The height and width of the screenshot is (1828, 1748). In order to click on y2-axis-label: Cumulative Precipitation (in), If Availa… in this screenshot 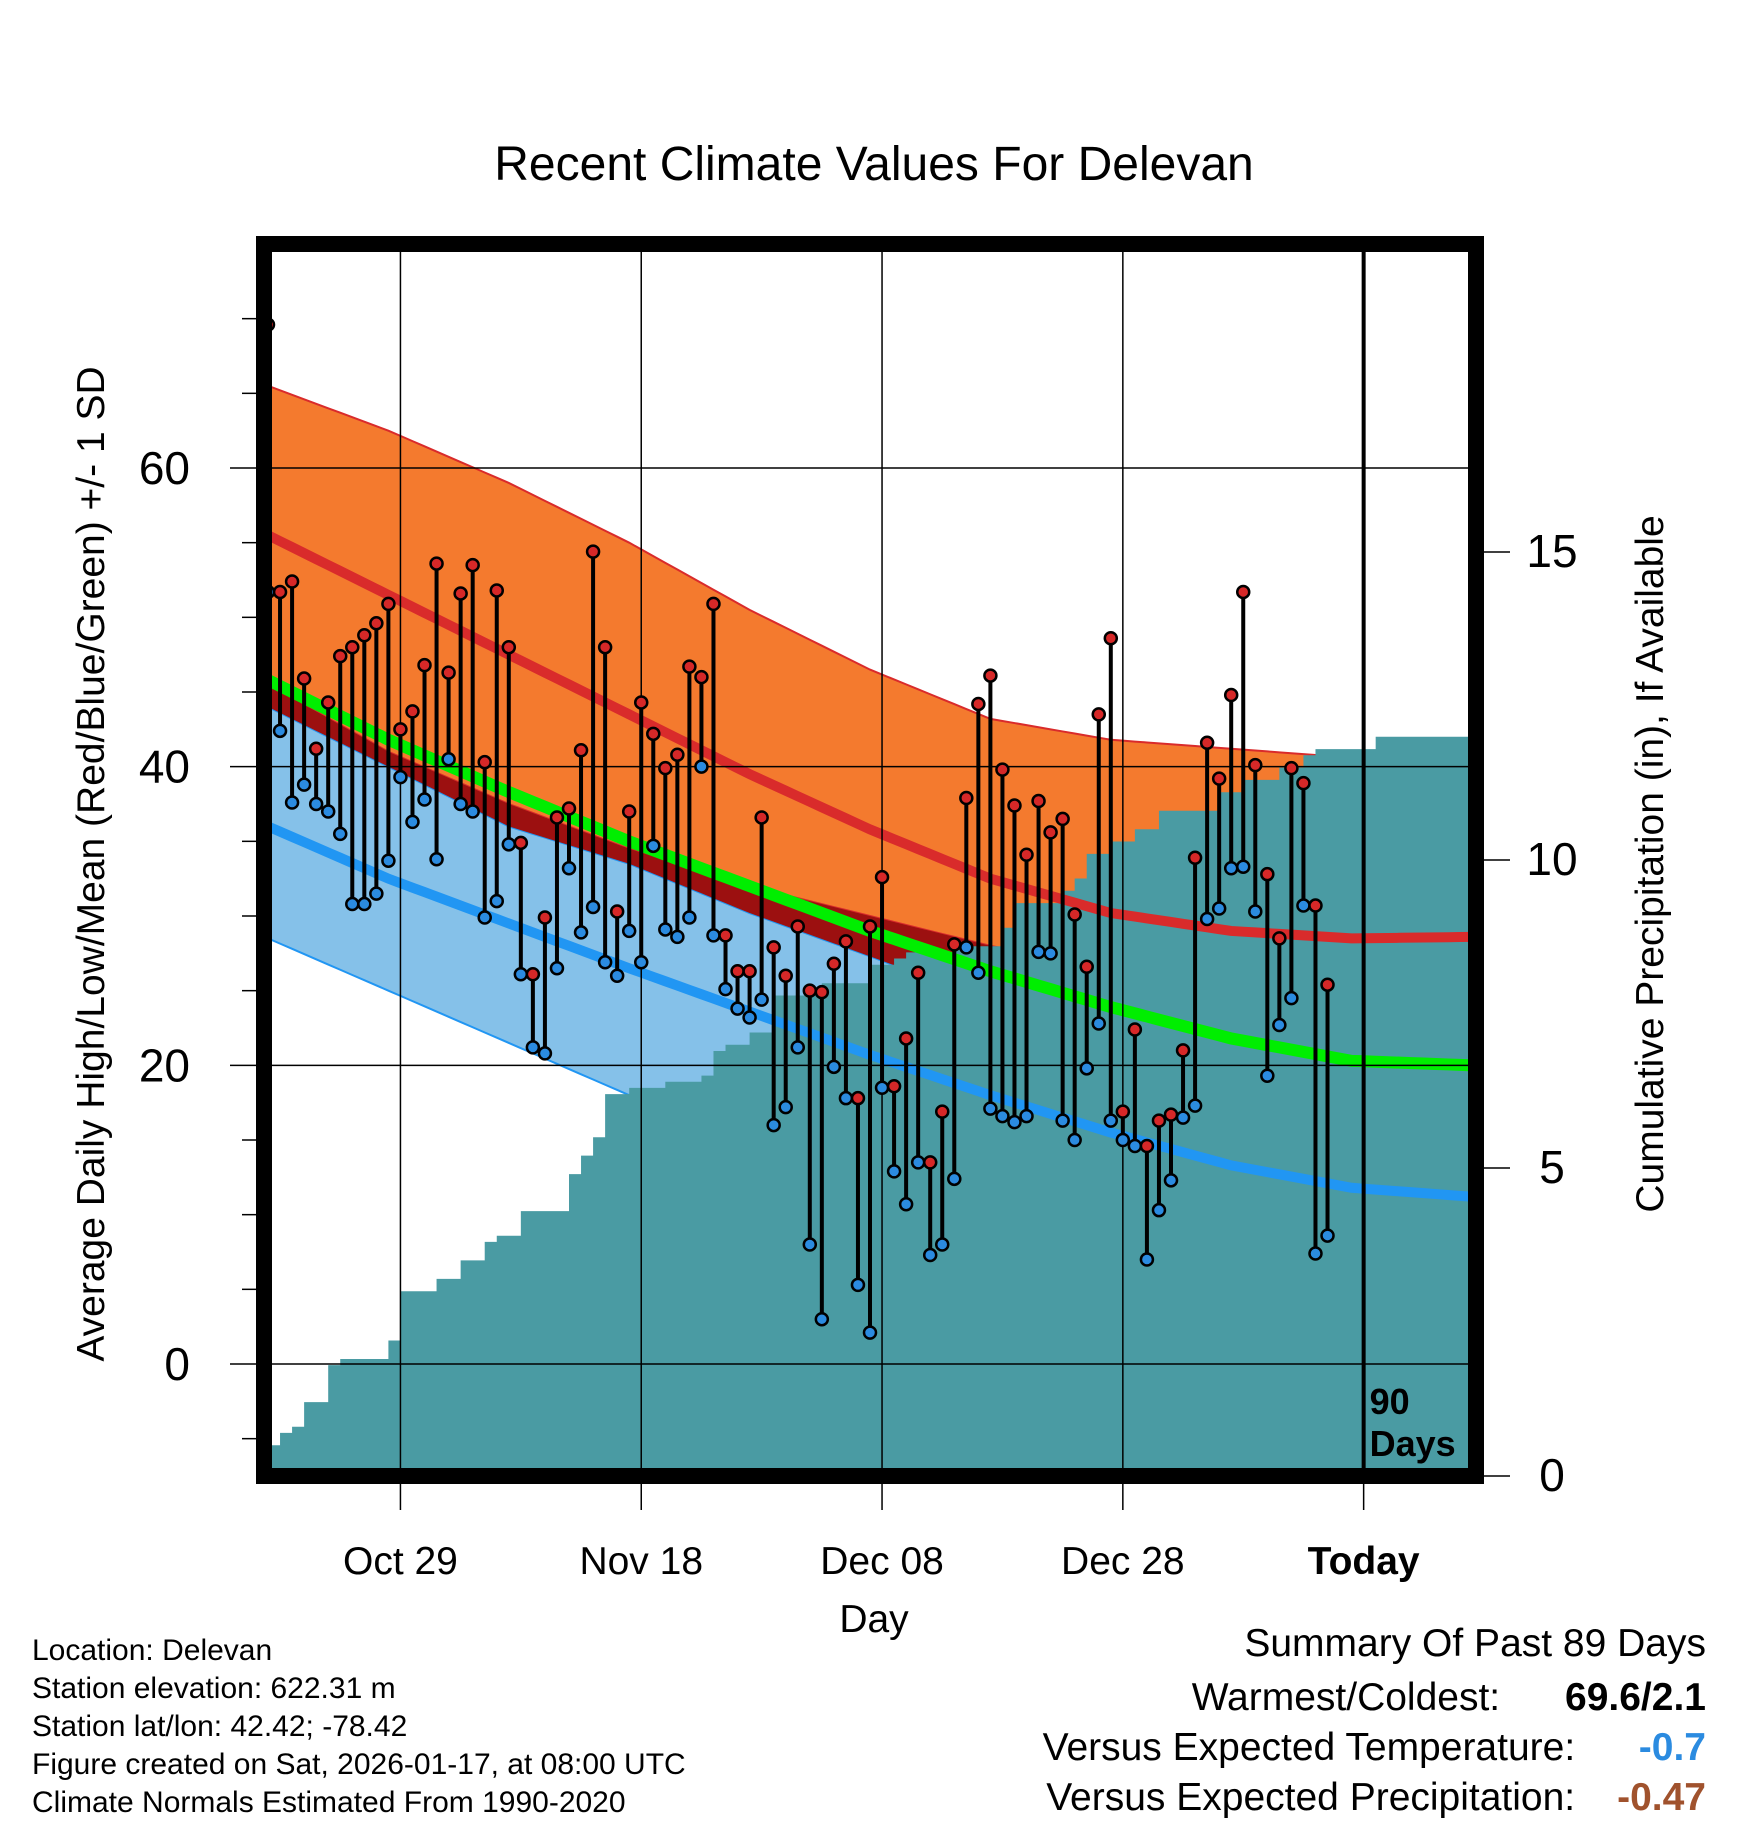, I will do `click(1650, 863)`.